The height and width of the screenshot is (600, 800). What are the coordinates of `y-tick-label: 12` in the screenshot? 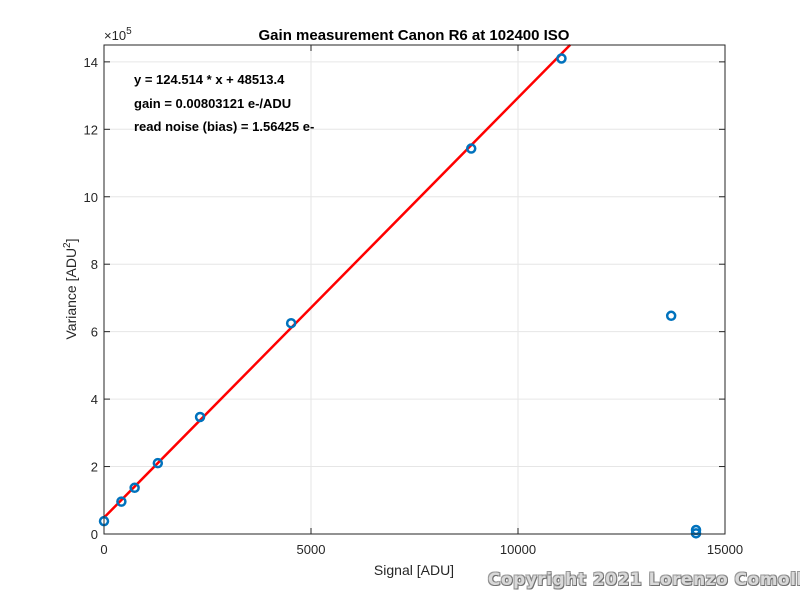 It's located at (91, 129).